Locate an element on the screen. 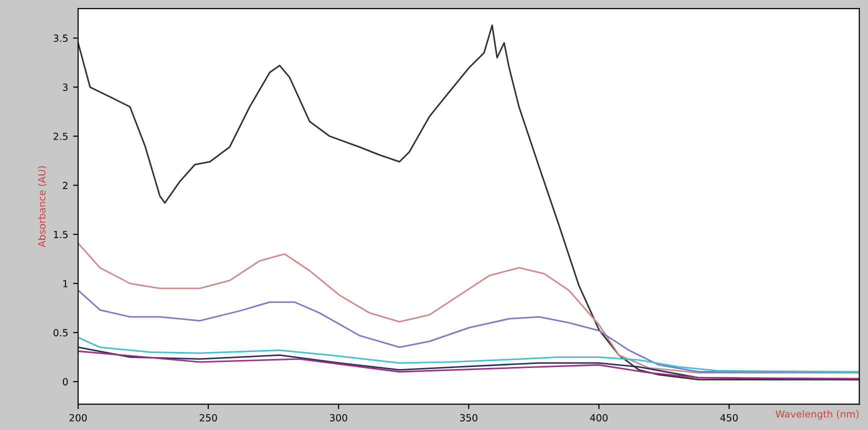 This screenshot has width=868, height=430. y-tick-label: 3.5 is located at coordinates (61, 38).